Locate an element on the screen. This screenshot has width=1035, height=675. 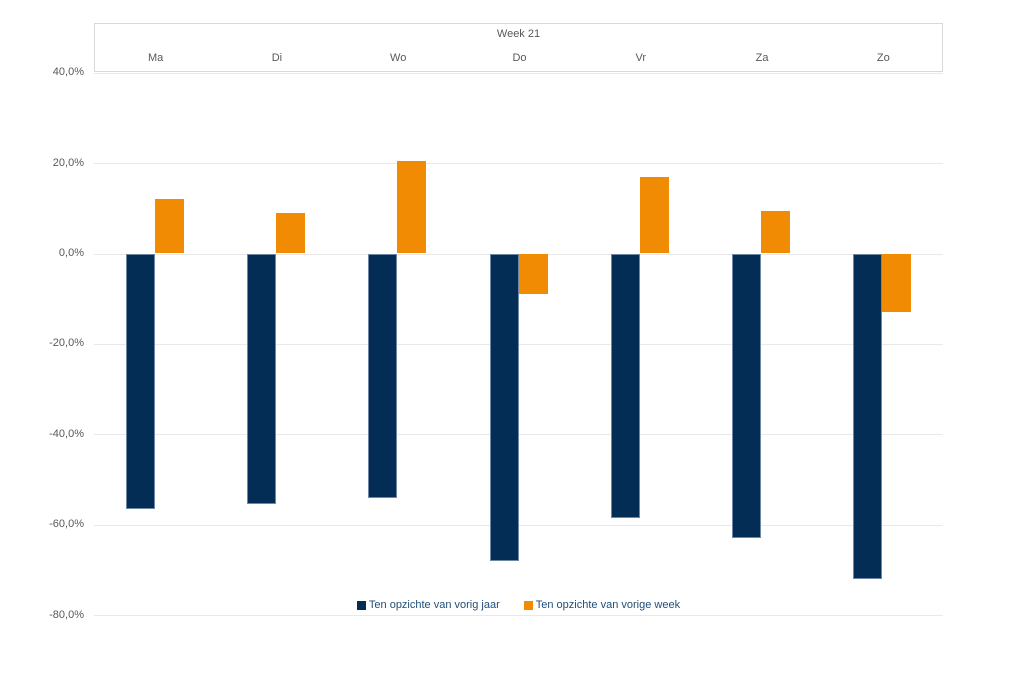
day-label-za: Za is located at coordinates (762, 58).